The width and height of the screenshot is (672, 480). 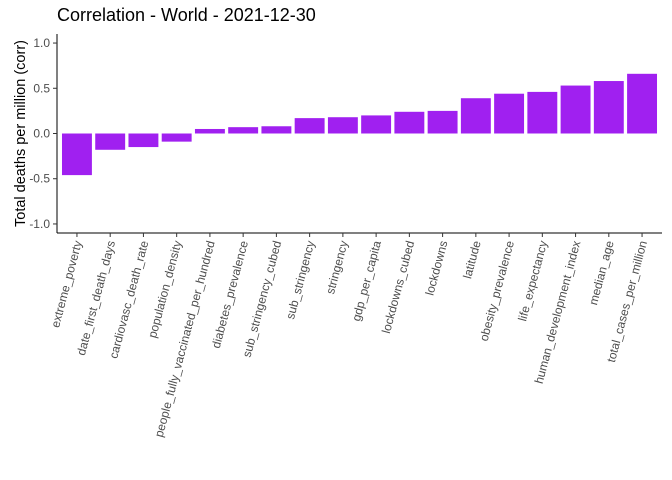 What do you see at coordinates (337, 267) in the screenshot?
I see `x-tick-label-stringency: stringency` at bounding box center [337, 267].